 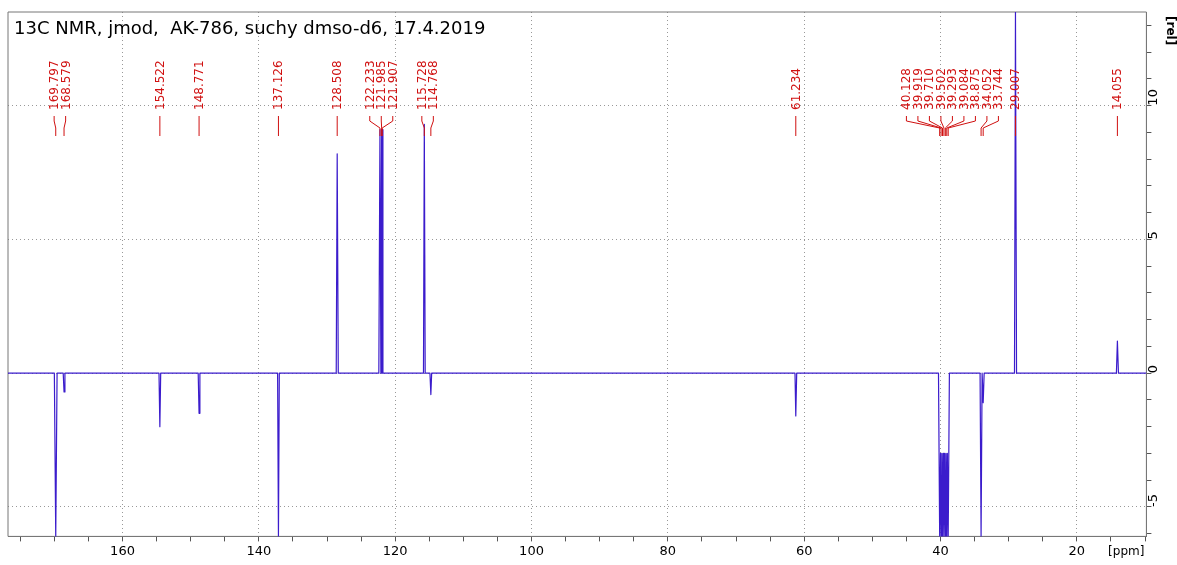 I want to click on annotation: 29.007, so click(x=1015, y=89).